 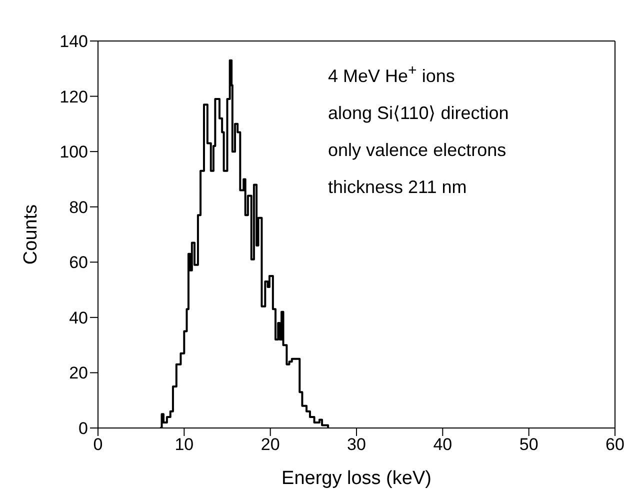 What do you see at coordinates (74, 96) in the screenshot?
I see `y-tick-label: 120` at bounding box center [74, 96].